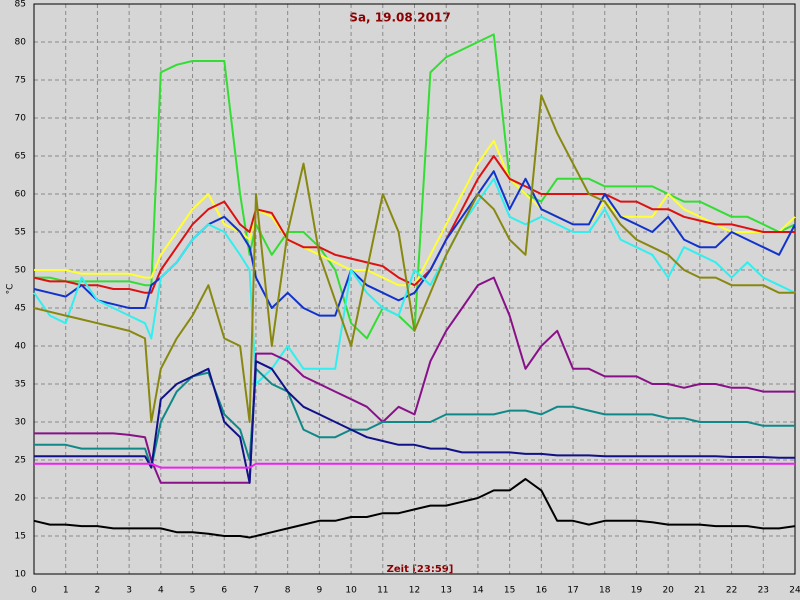  I want to click on y-tick-label: 75, so click(20, 81).